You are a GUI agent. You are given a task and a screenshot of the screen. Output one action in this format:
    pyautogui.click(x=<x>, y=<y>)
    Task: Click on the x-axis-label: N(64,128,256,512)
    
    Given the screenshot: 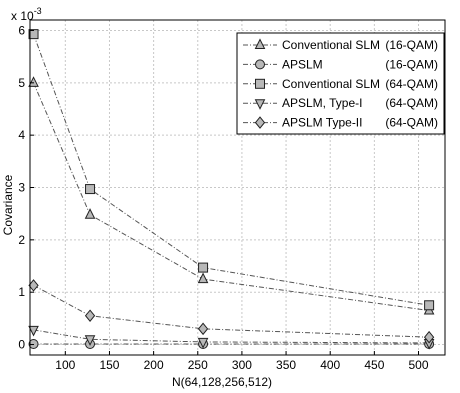 What is the action you would take?
    pyautogui.click(x=222, y=382)
    